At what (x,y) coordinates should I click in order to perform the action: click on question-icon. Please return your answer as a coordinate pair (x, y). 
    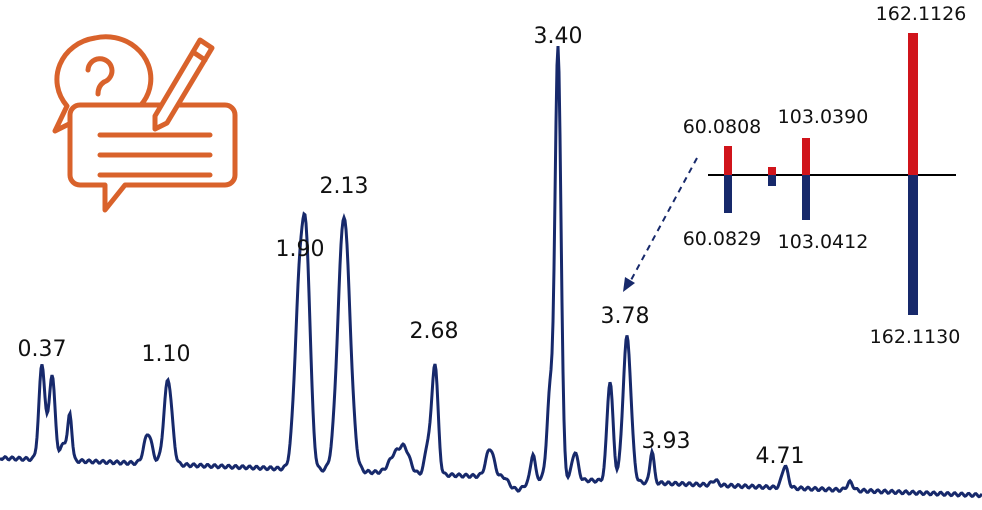
    Looking at the image, I should click on (145, 123).